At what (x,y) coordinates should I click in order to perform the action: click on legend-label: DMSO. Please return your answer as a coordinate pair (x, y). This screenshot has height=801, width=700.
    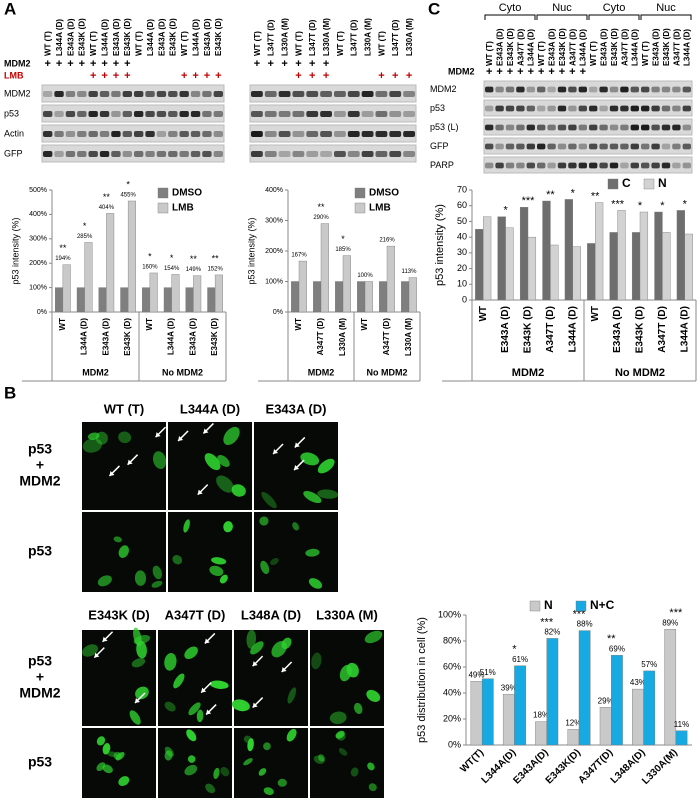
    Looking at the image, I should click on (384, 193).